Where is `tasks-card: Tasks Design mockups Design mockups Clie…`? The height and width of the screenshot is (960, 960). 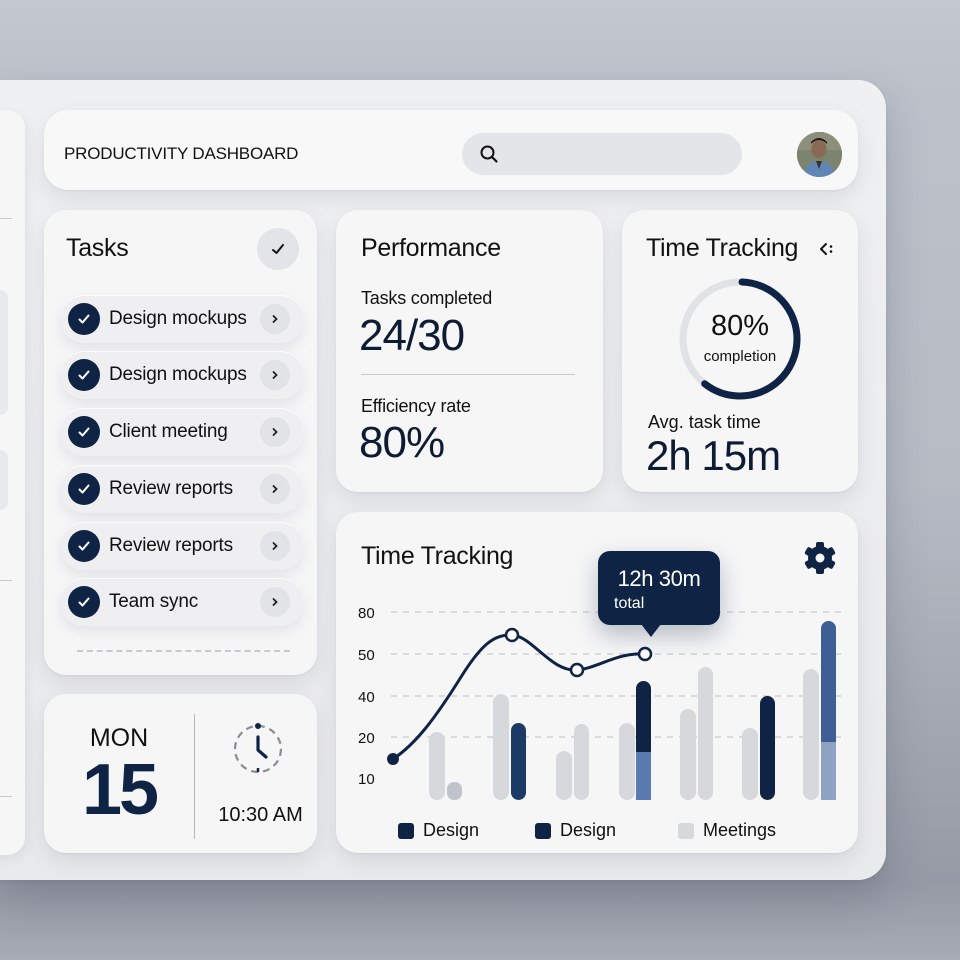
tasks-card: Tasks Design mockups Design mockups Clie… is located at coordinates (180, 442).